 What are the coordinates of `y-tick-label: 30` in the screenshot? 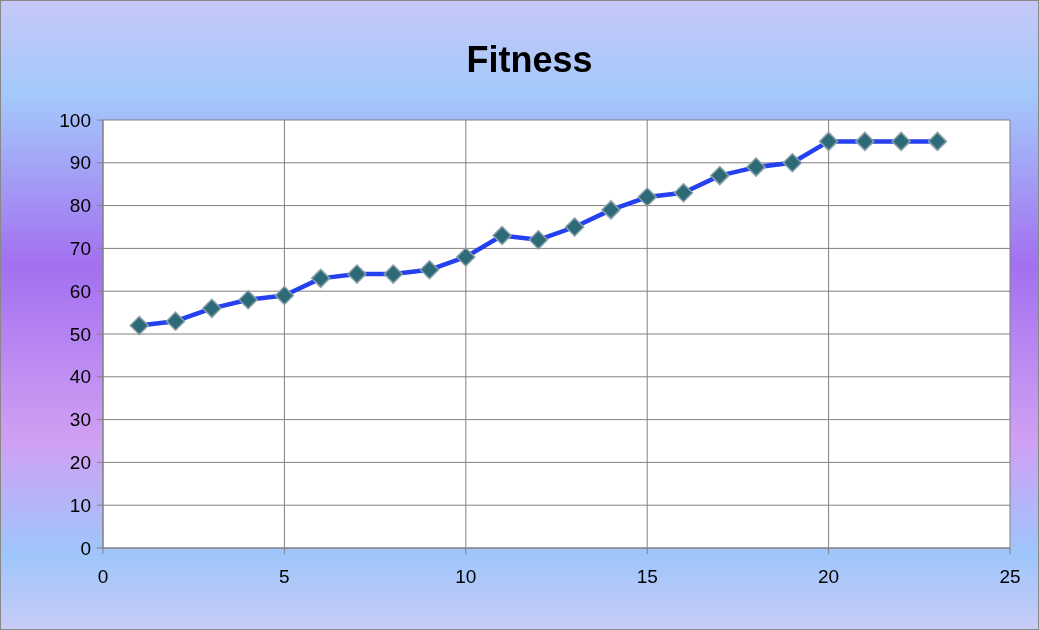 It's located at (80, 420).